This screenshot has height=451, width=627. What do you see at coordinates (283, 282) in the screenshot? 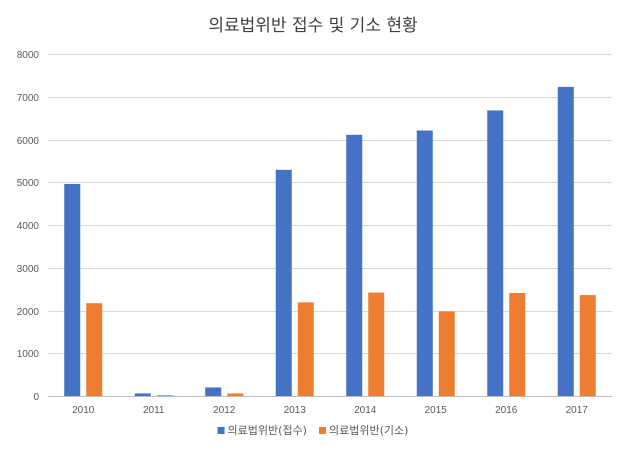
I see `bar-series-1-2013` at bounding box center [283, 282].